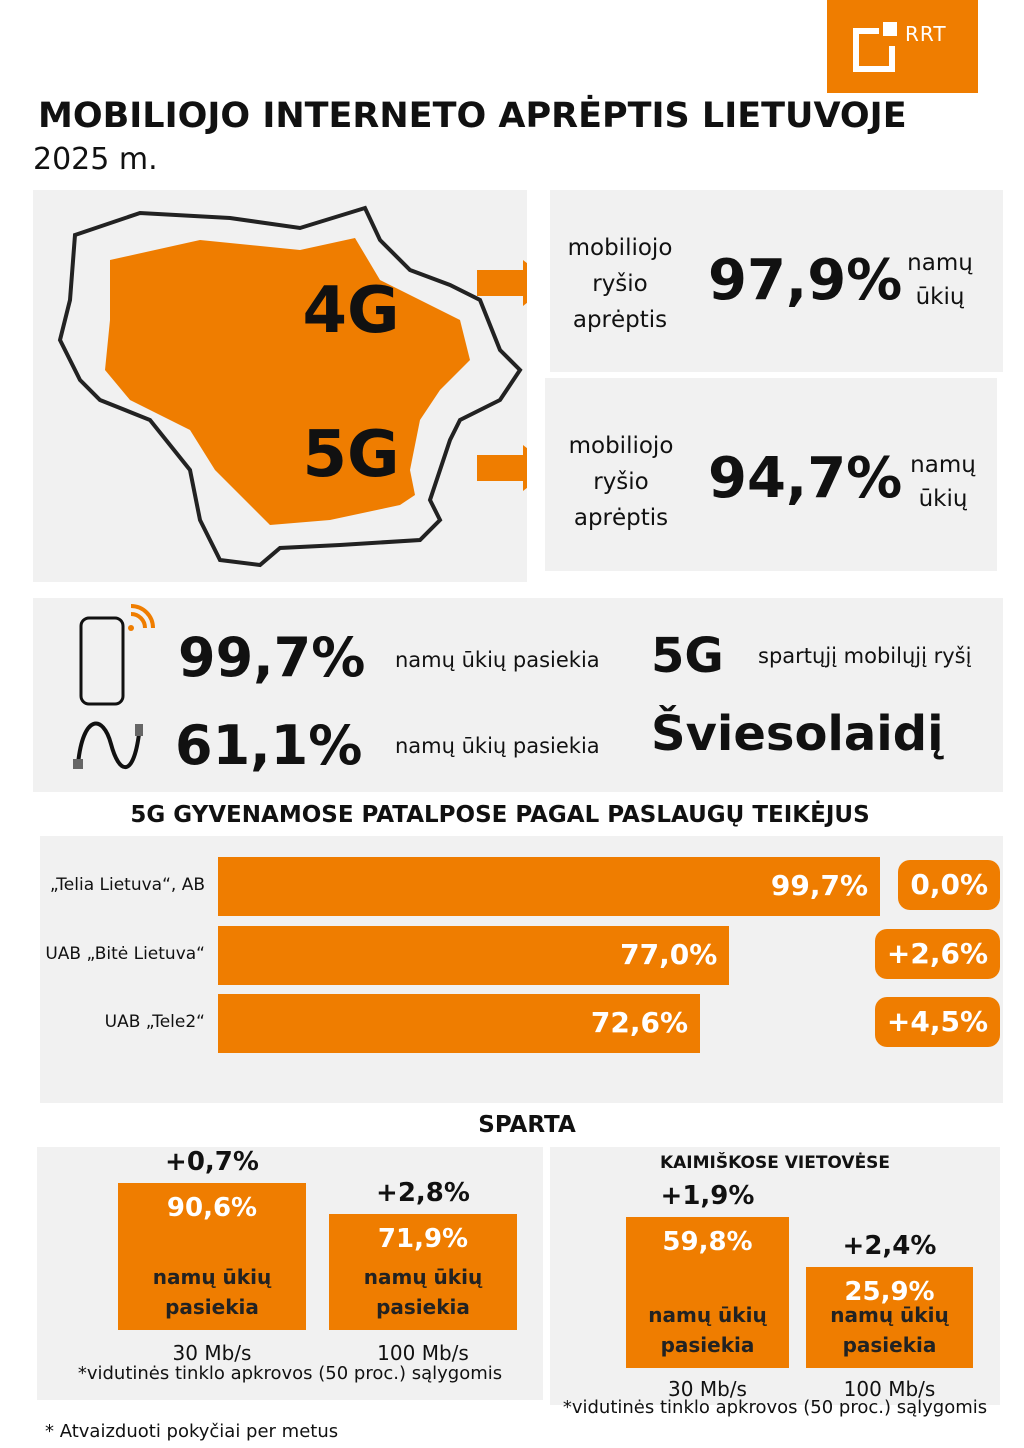  What do you see at coordinates (707, 1292) in the screenshot?
I see `column: 59,8% namų ūkių pasiekia` at bounding box center [707, 1292].